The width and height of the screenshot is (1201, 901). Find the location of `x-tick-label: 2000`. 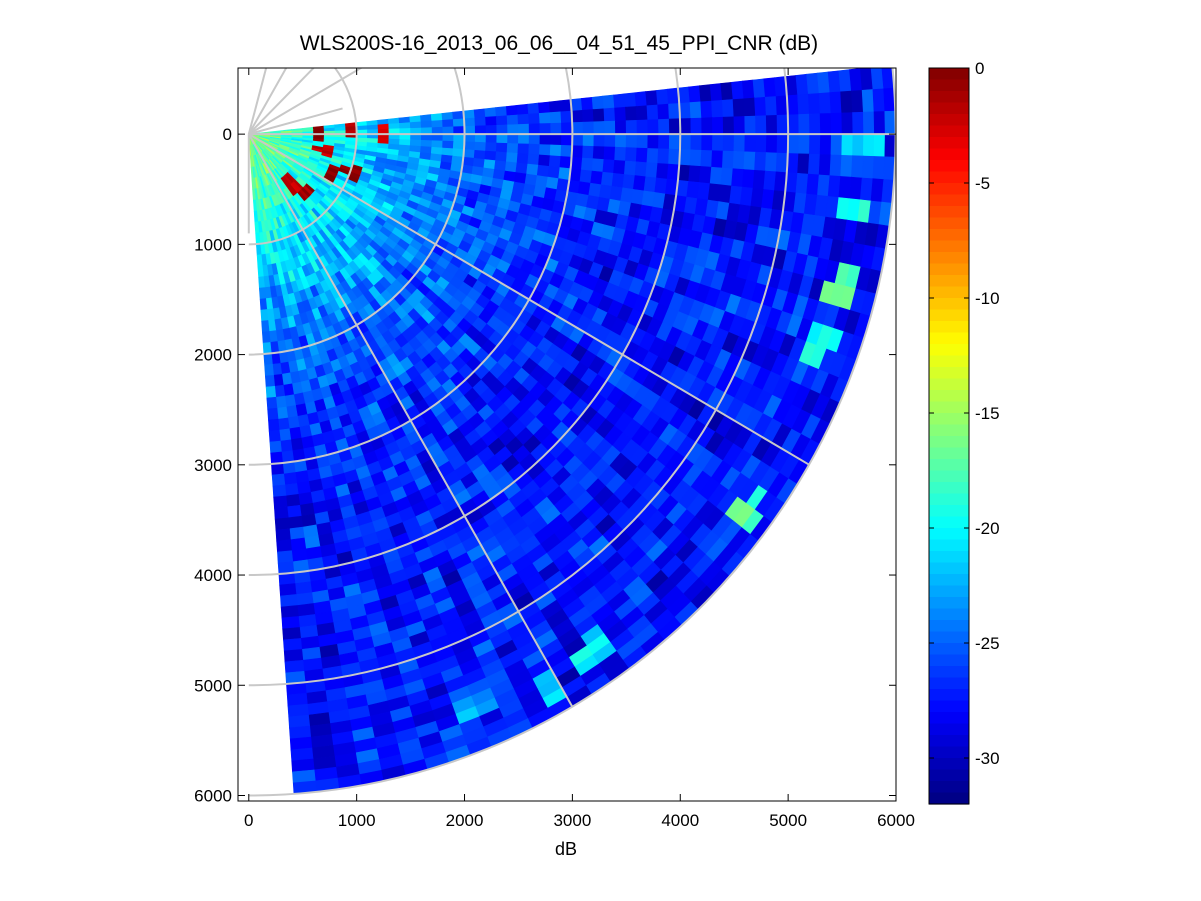

x-tick-label: 2000 is located at coordinates (465, 820).